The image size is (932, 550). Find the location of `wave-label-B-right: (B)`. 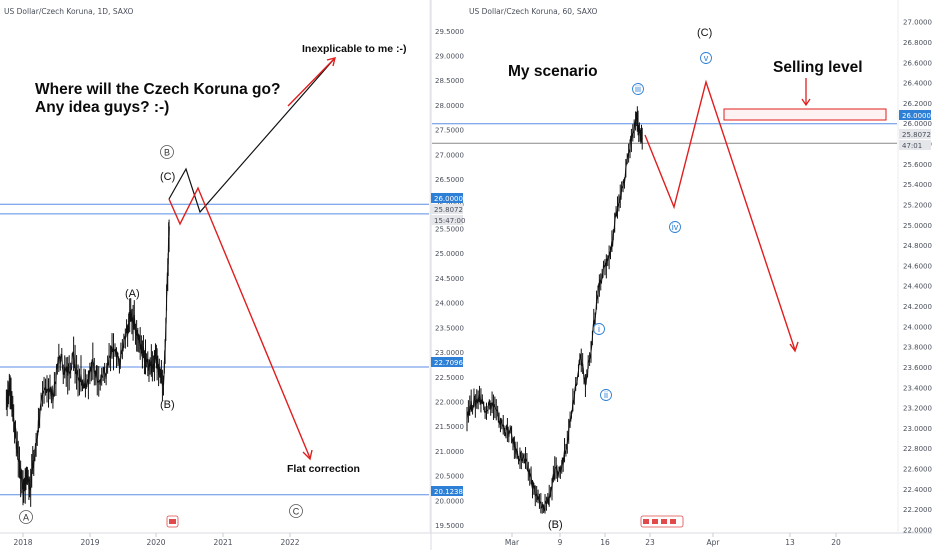

wave-label-B-right: (B) is located at coordinates (555, 525).